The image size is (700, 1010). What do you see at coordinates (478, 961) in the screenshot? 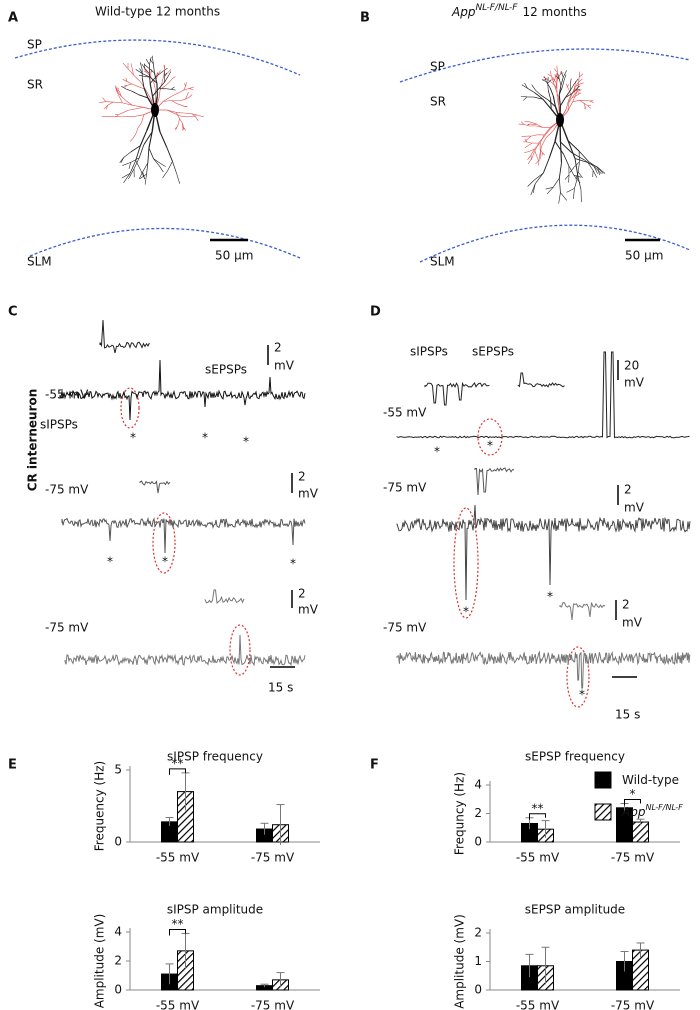
I see `y-tick-label: 1` at bounding box center [478, 961].